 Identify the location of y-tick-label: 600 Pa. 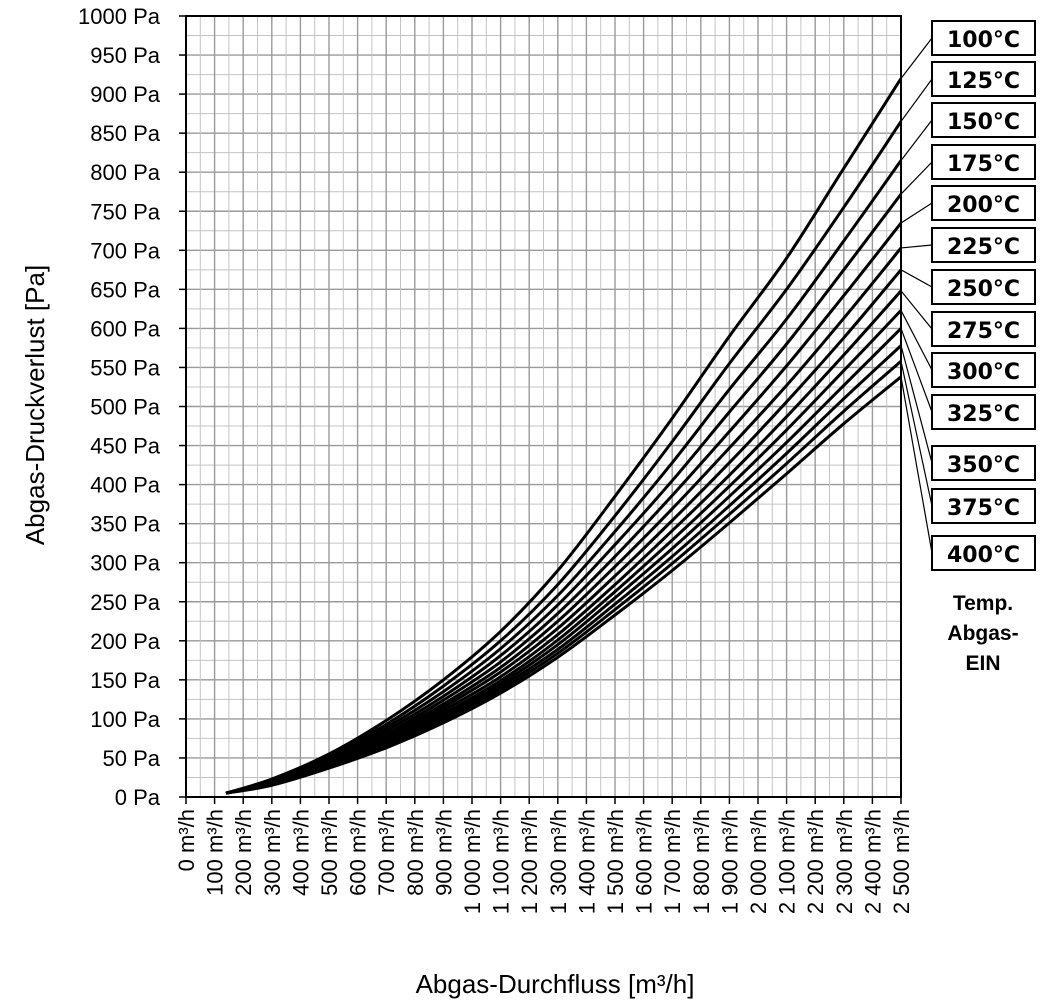
(125, 328).